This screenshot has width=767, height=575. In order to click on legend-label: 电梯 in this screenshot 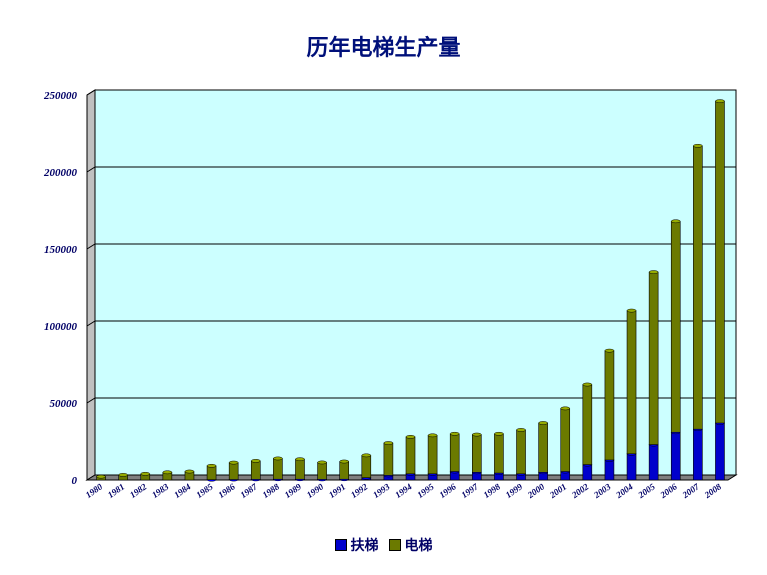, I will do `click(418, 546)`.